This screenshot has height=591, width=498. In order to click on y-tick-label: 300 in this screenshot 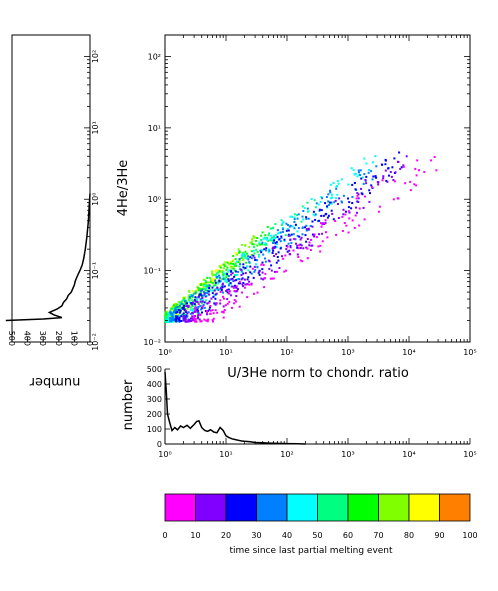, I will do `click(154, 399)`.